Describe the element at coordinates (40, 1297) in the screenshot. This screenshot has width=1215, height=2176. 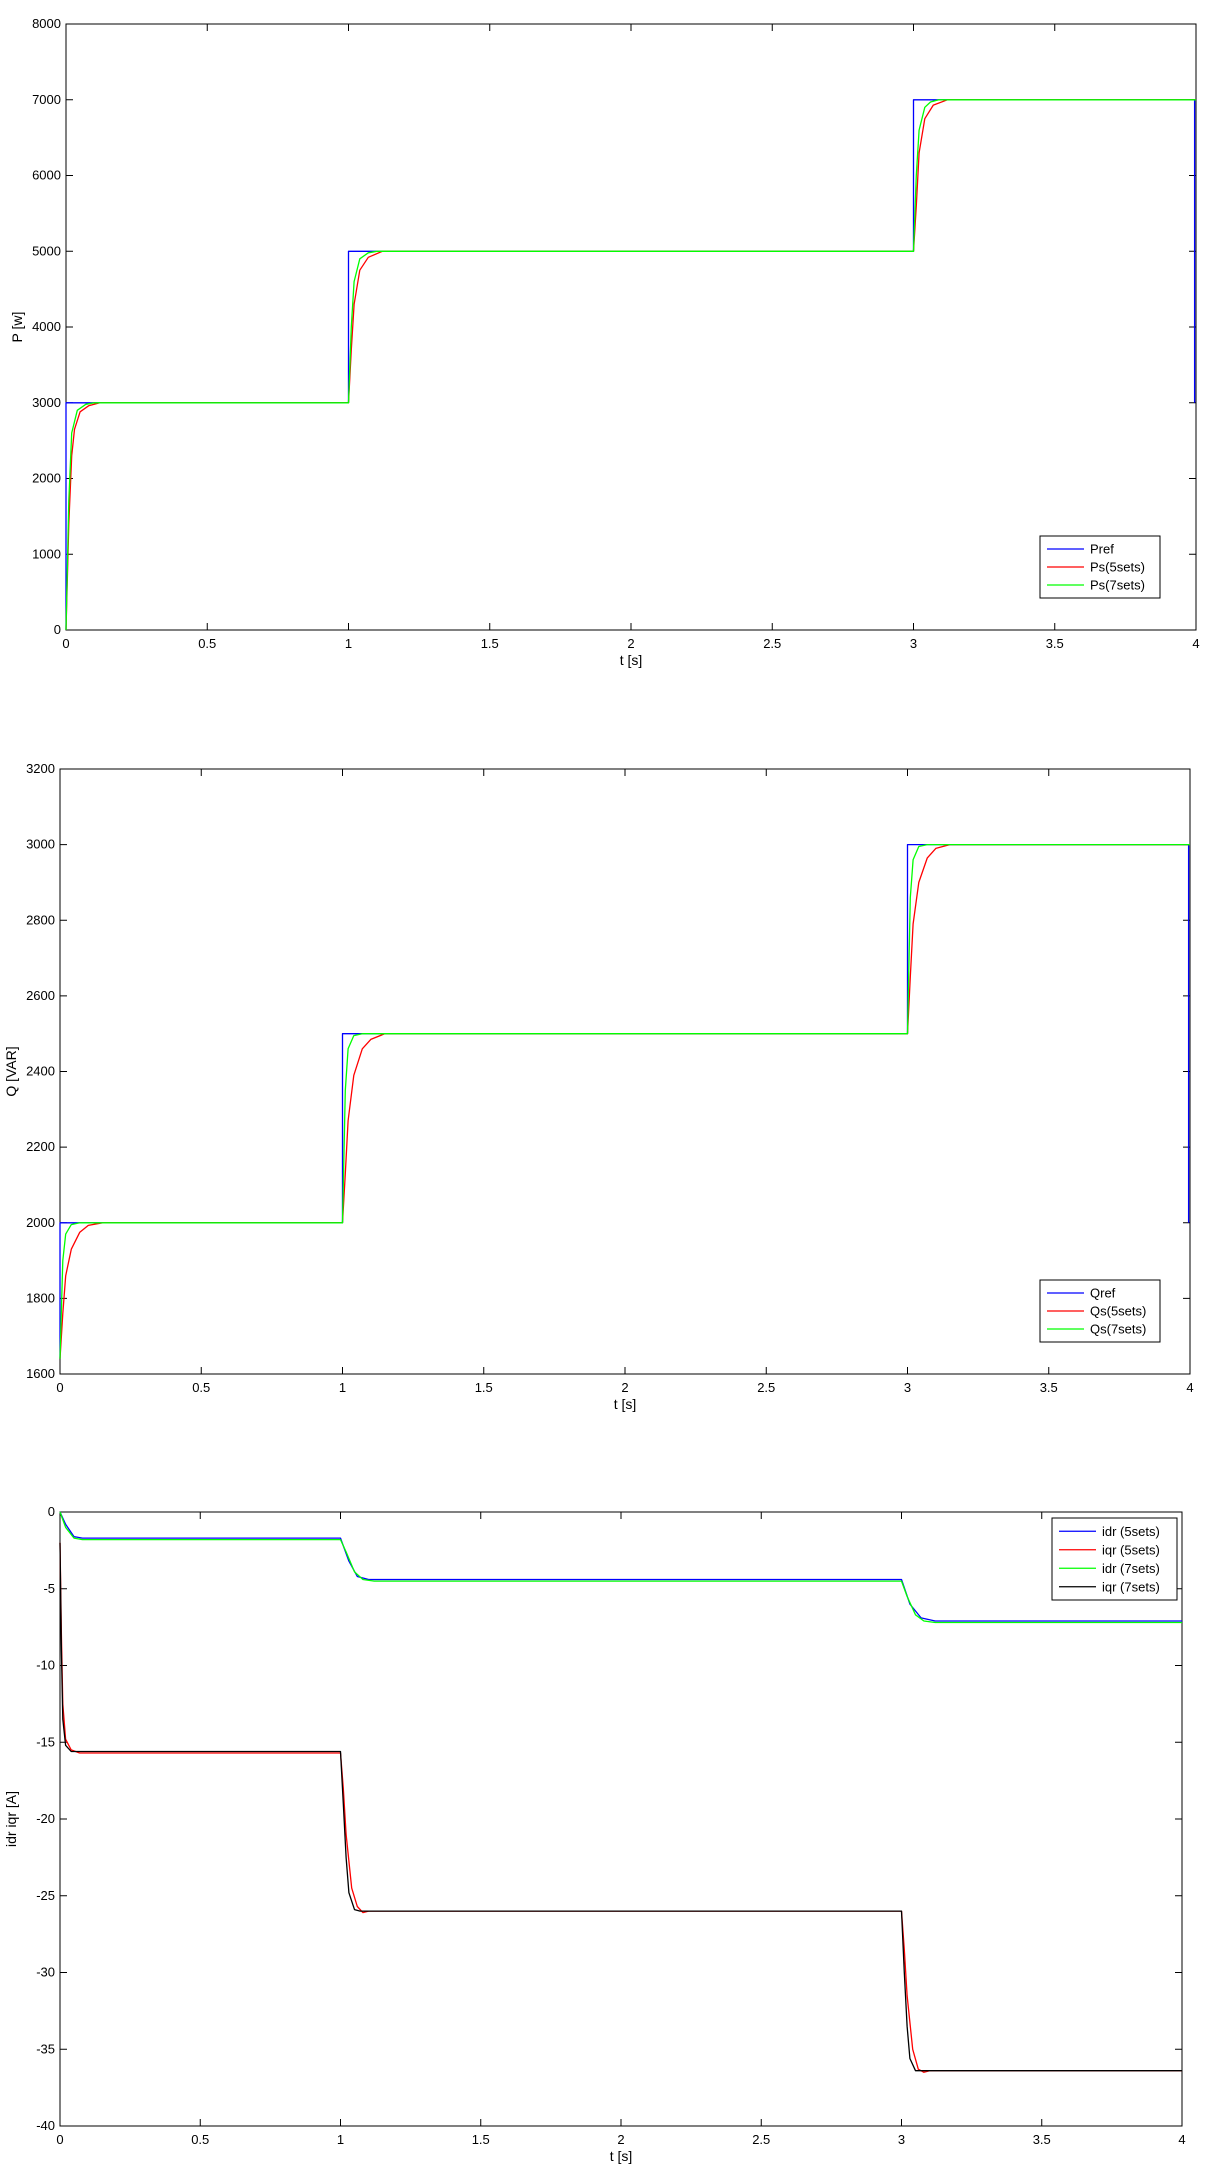
I see `y-tick-label: 1800` at that location.